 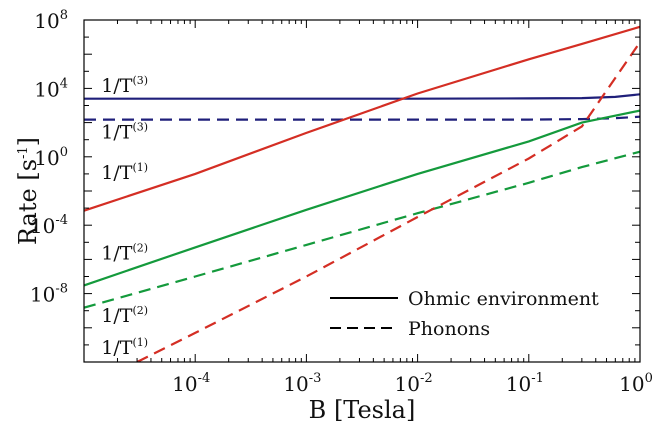 What do you see at coordinates (449, 329) in the screenshot?
I see `legend-label-phonons: Phonons` at bounding box center [449, 329].